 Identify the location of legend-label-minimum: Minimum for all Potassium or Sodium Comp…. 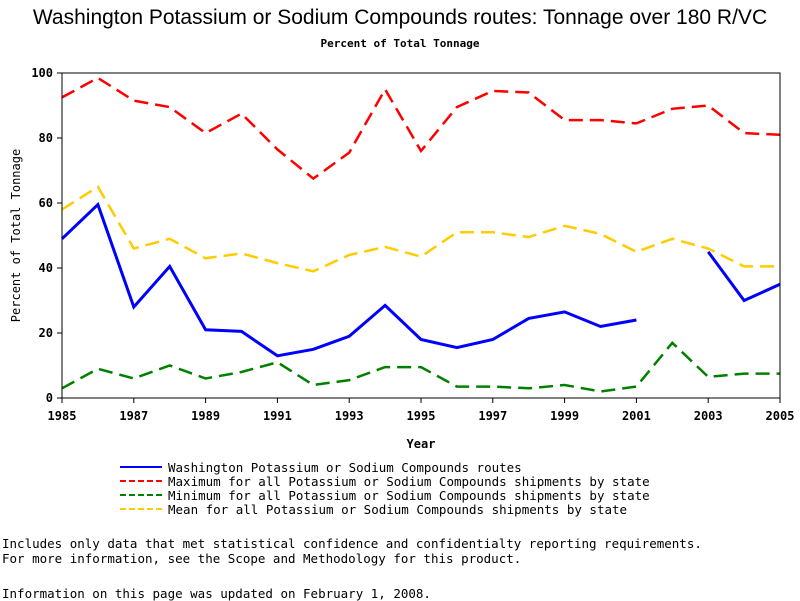
(409, 495).